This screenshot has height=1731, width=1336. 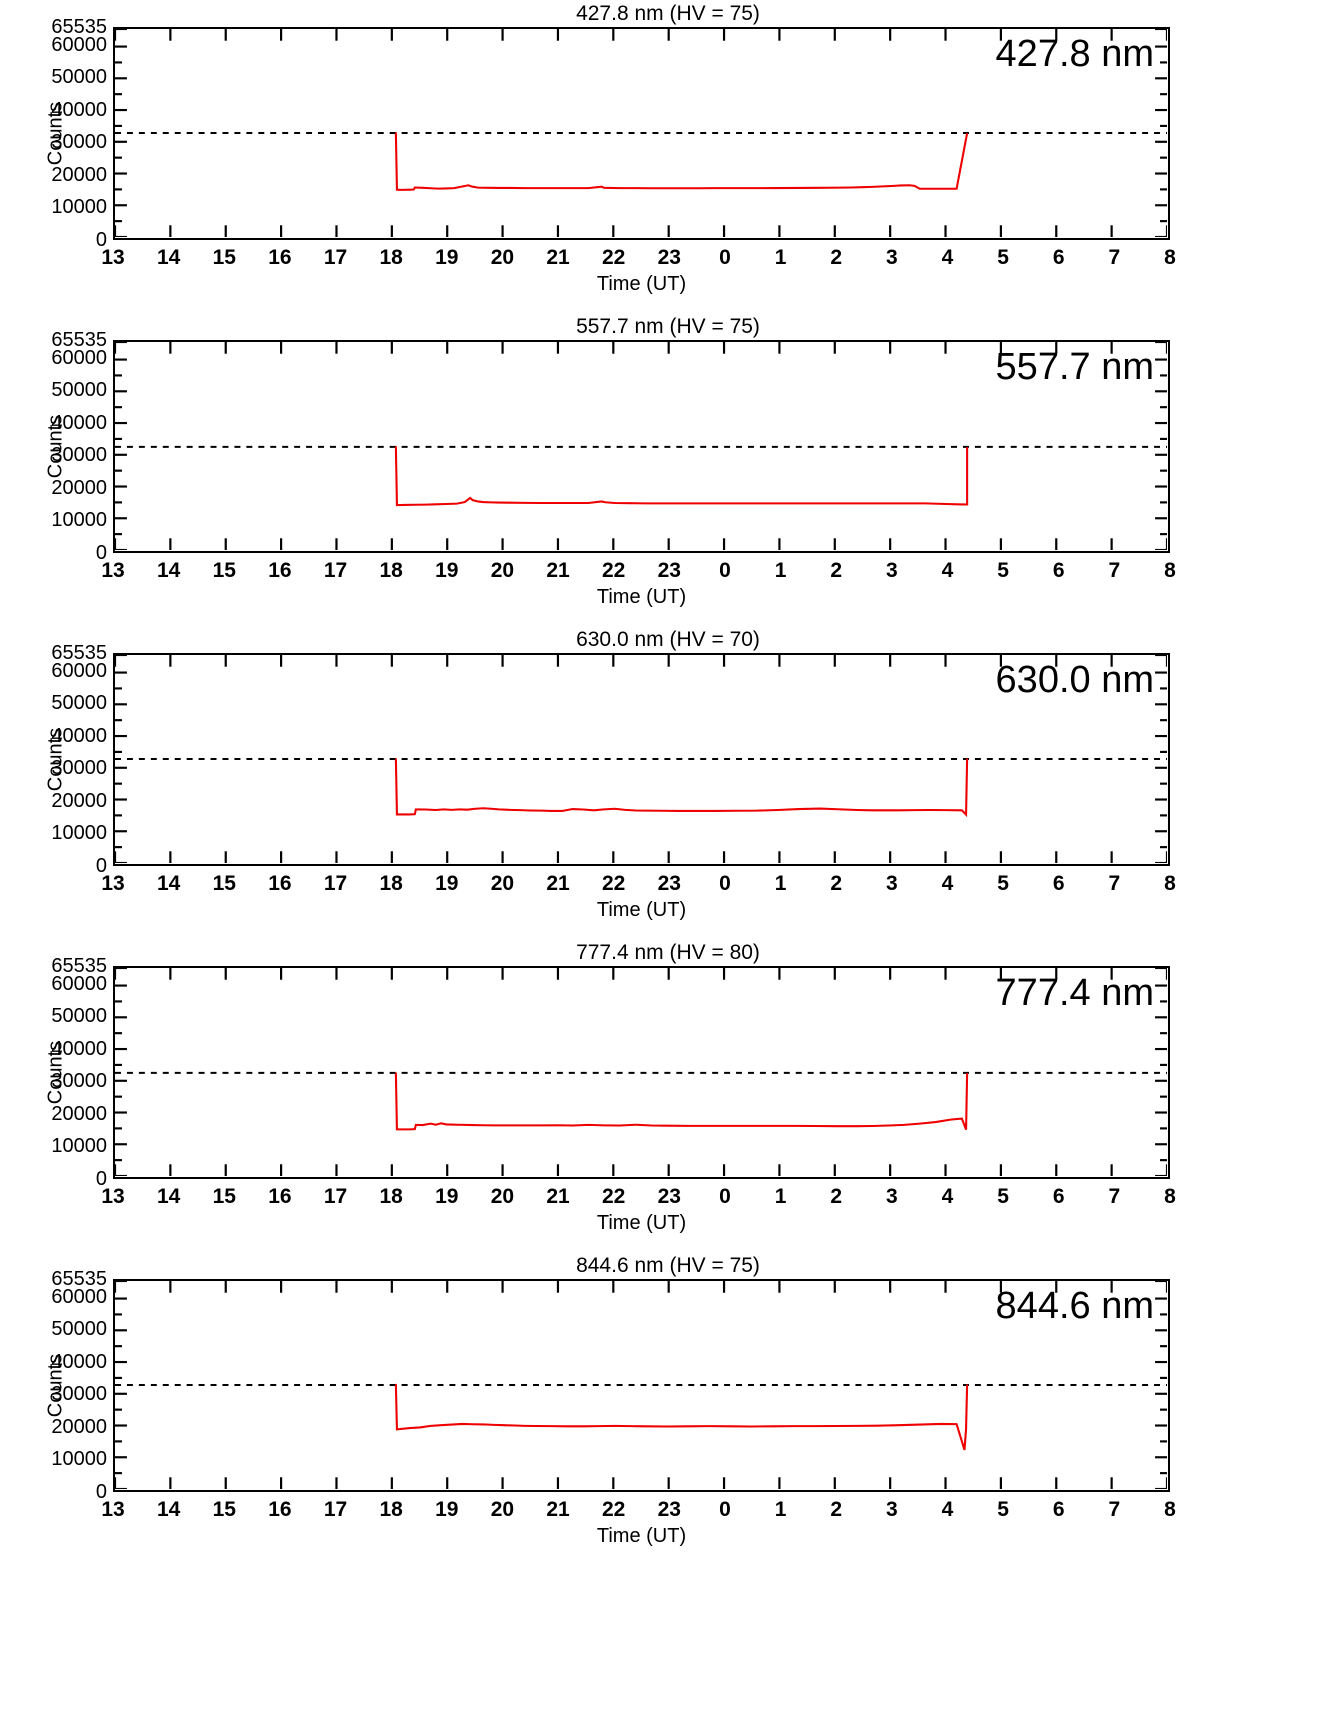 What do you see at coordinates (668, 1265) in the screenshot?
I see `panel-title: 844.6 nm (HV = 75)` at bounding box center [668, 1265].